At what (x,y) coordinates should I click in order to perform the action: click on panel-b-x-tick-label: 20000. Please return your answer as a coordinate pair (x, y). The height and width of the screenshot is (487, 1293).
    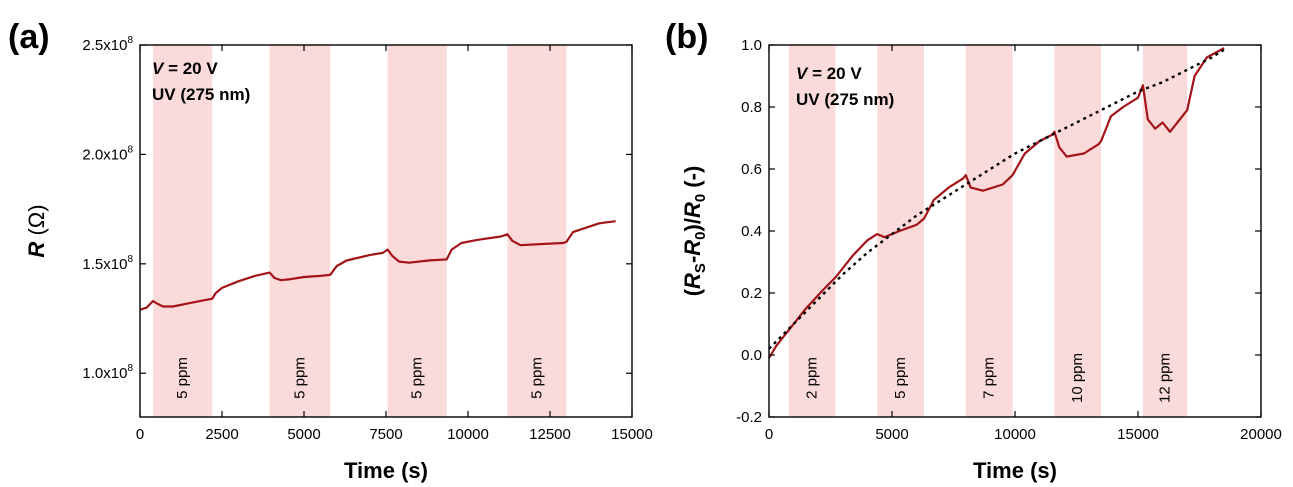
    Looking at the image, I should click on (1261, 434).